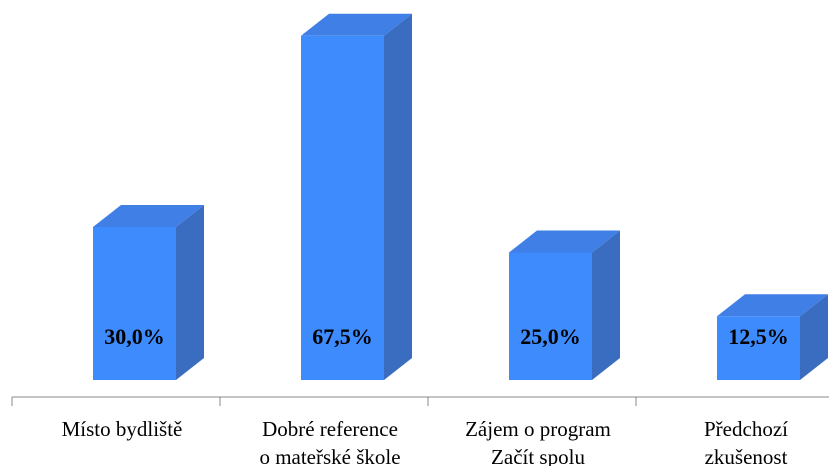 This screenshot has width=829, height=466. I want to click on value-label: 25,0%, so click(550, 336).